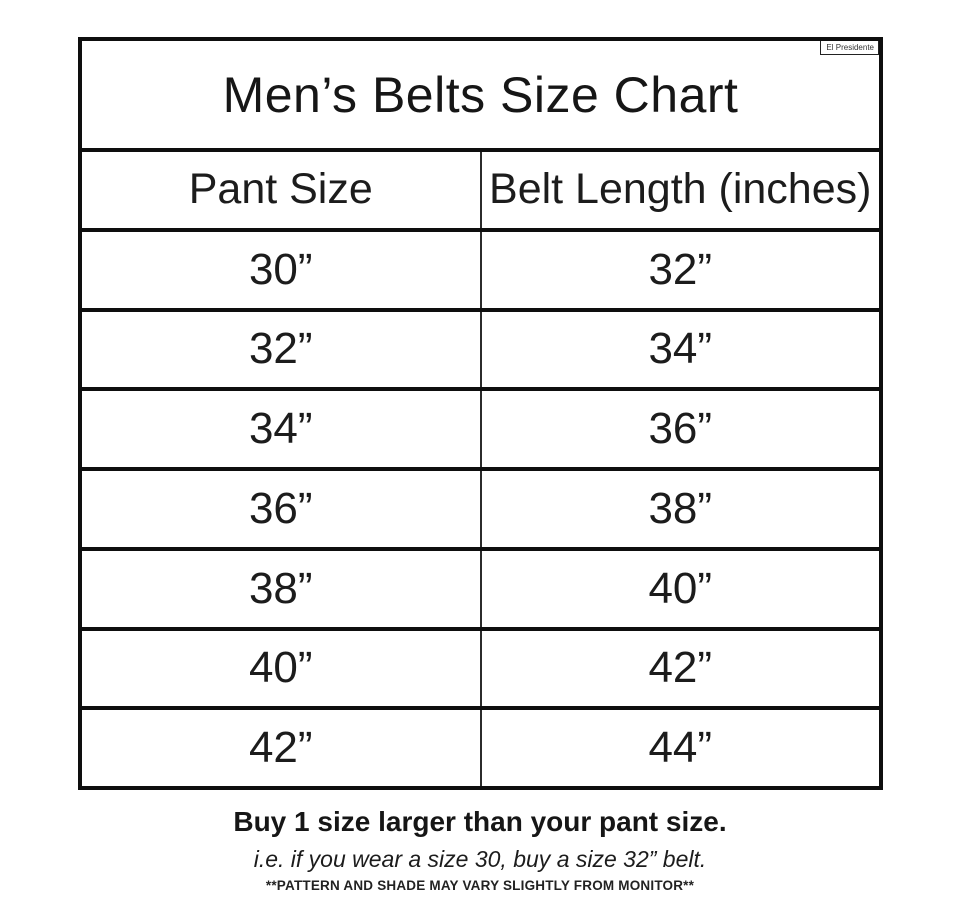  What do you see at coordinates (480, 821) in the screenshot?
I see `sizing-advice-text: Buy 1 size larger than your pant size.` at bounding box center [480, 821].